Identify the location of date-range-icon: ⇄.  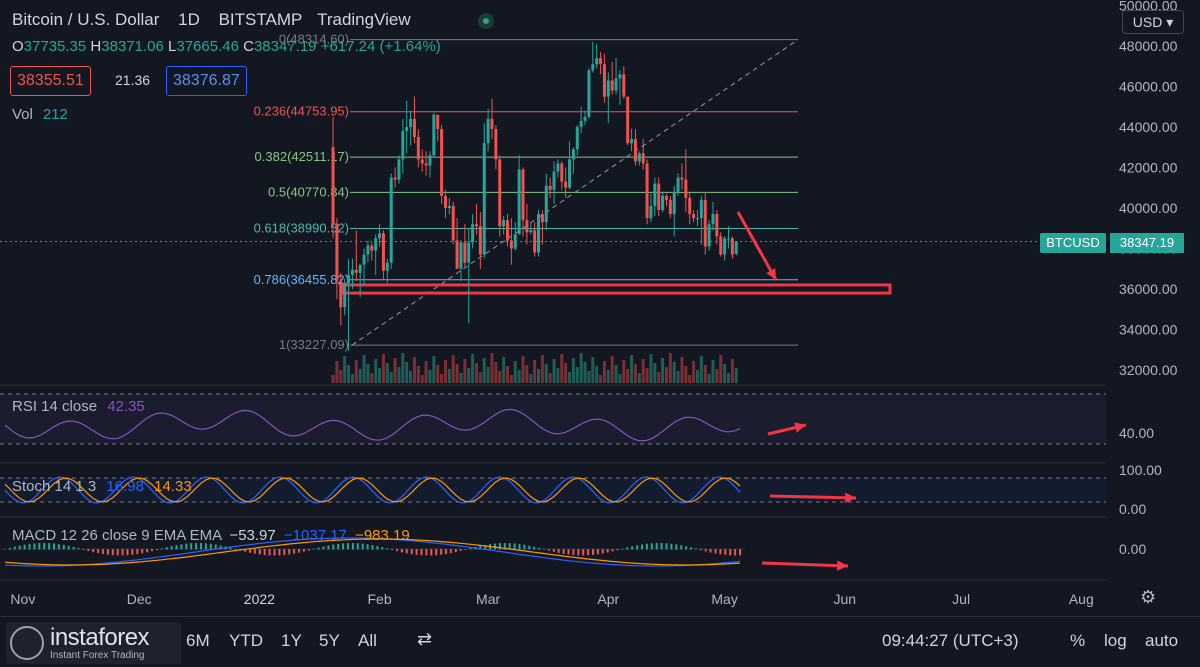
(425, 639).